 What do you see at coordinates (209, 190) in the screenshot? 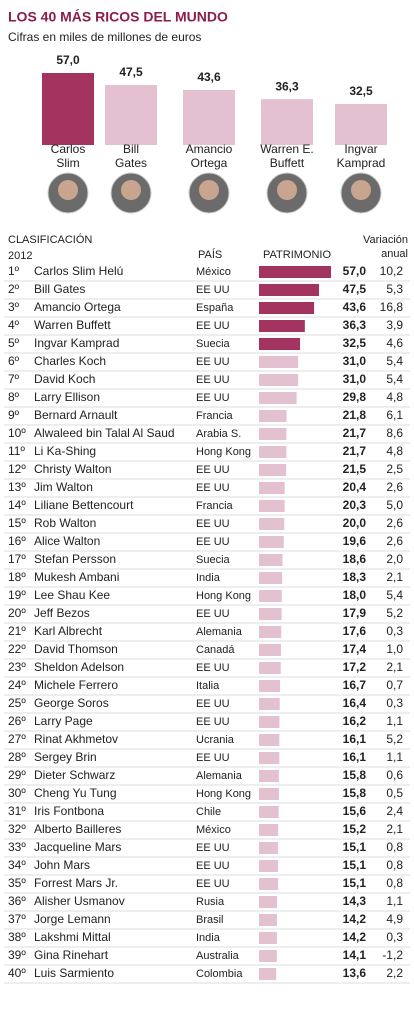
I see `portrait-face` at bounding box center [209, 190].